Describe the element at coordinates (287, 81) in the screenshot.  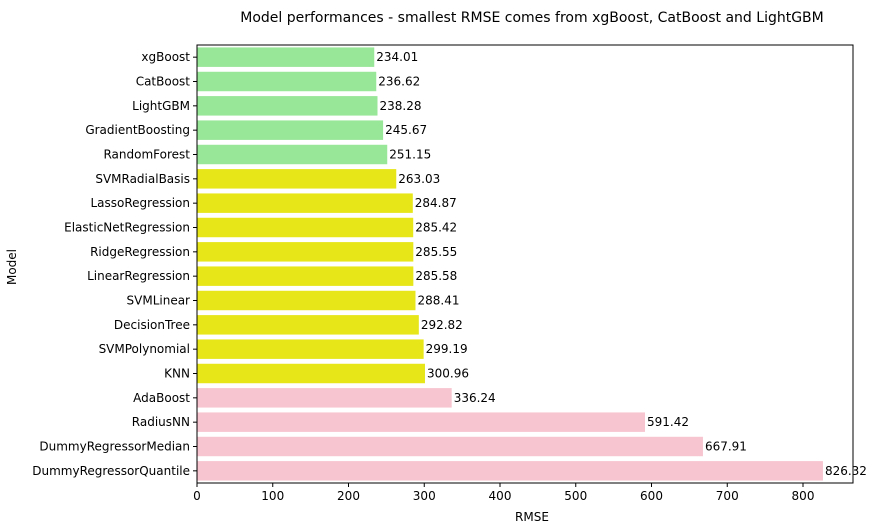
I see `bar-CatBoost` at that location.